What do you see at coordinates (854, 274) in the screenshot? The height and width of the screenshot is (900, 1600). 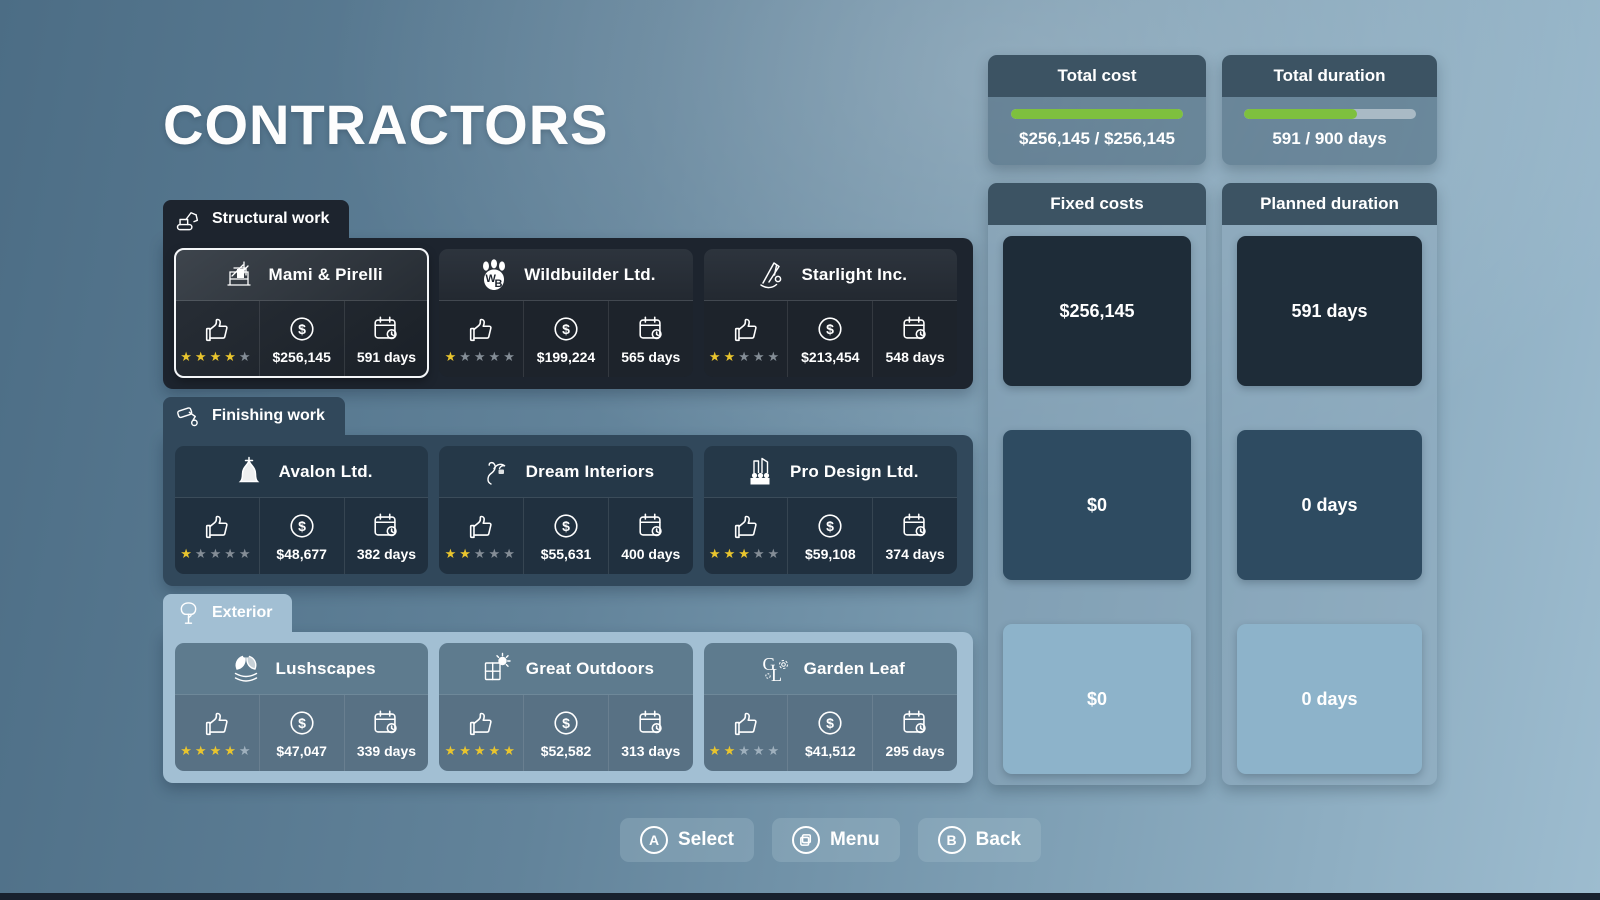 I see `contractor-name: Starlight Inc.` at bounding box center [854, 274].